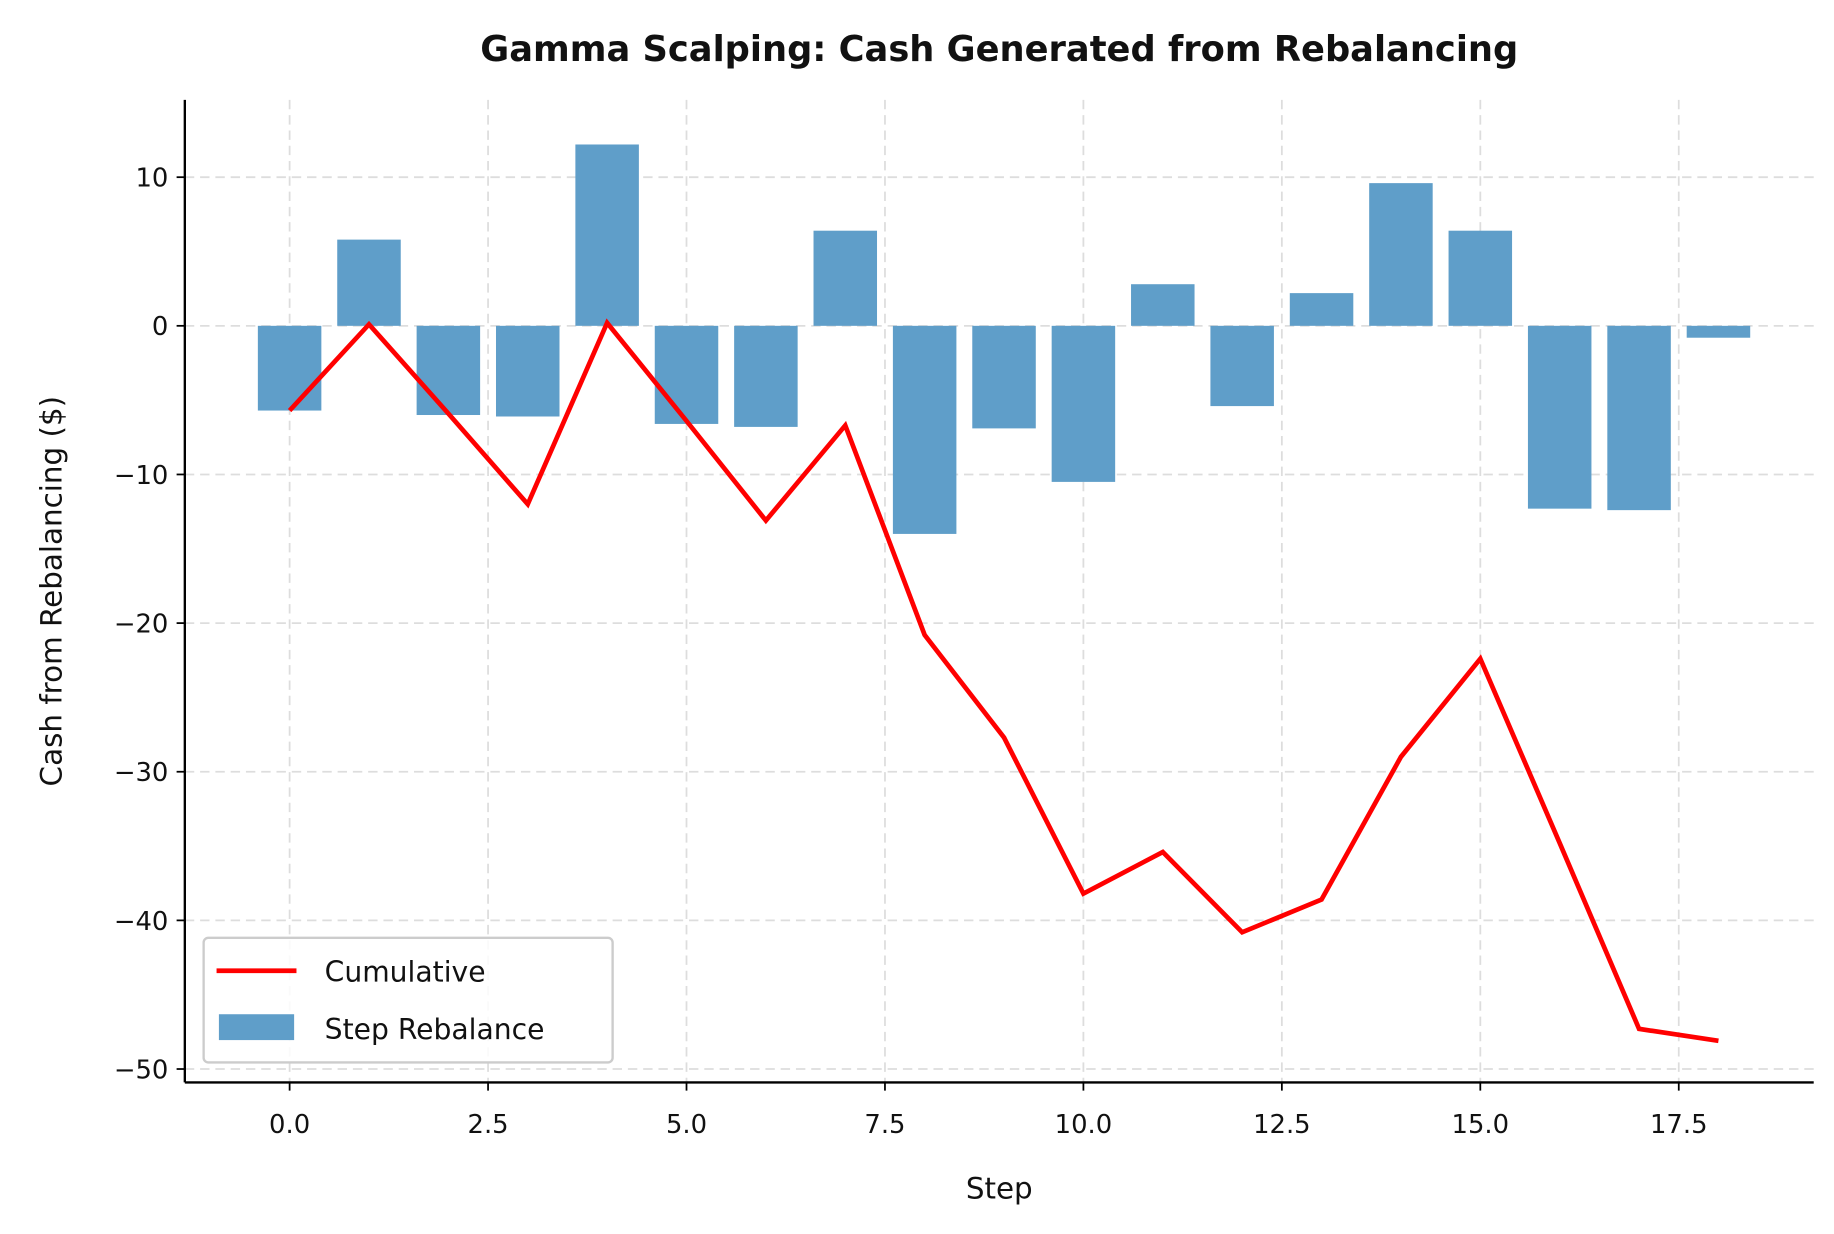  Describe the element at coordinates (141, 922) in the screenshot. I see `y-tick-label: −40` at that location.